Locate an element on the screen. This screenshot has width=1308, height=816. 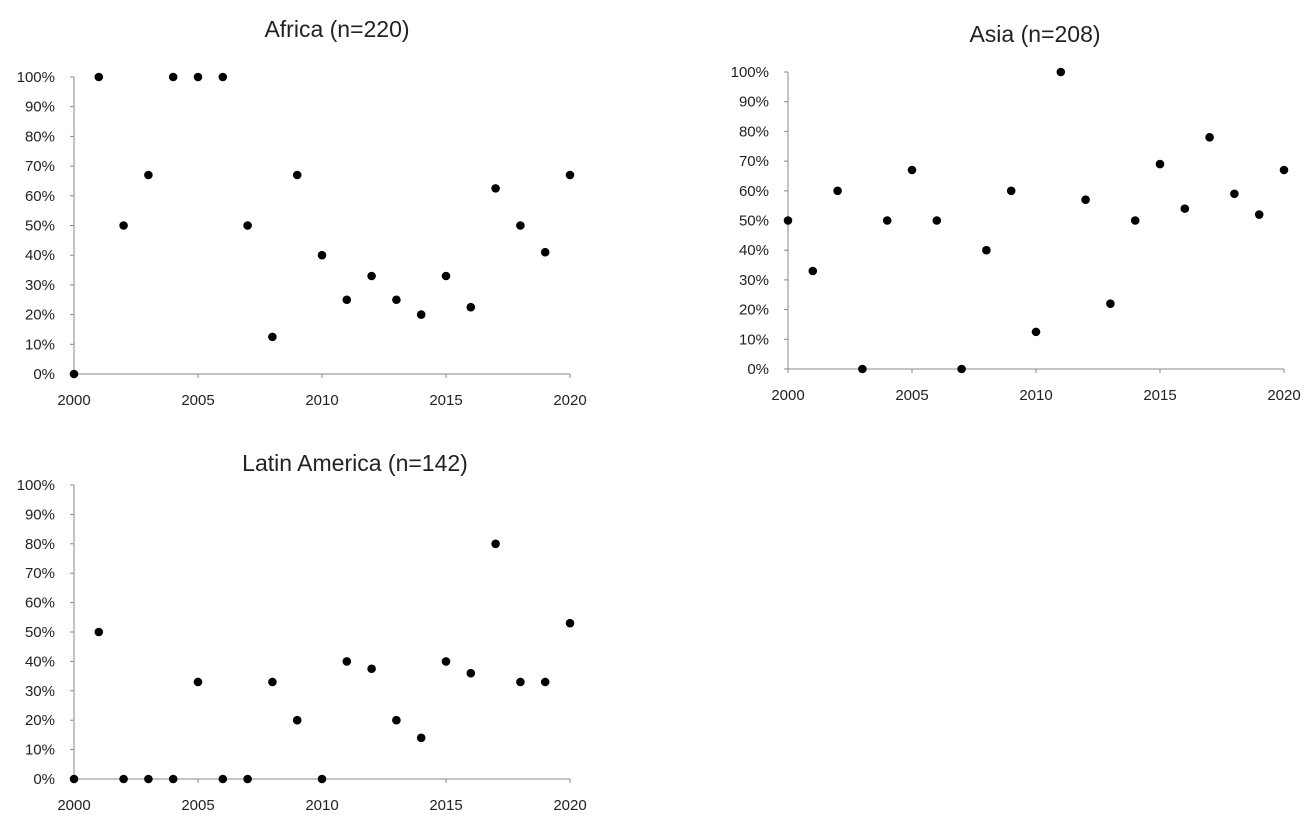
chart-title: Latin America (n=142) is located at coordinates (355, 463).